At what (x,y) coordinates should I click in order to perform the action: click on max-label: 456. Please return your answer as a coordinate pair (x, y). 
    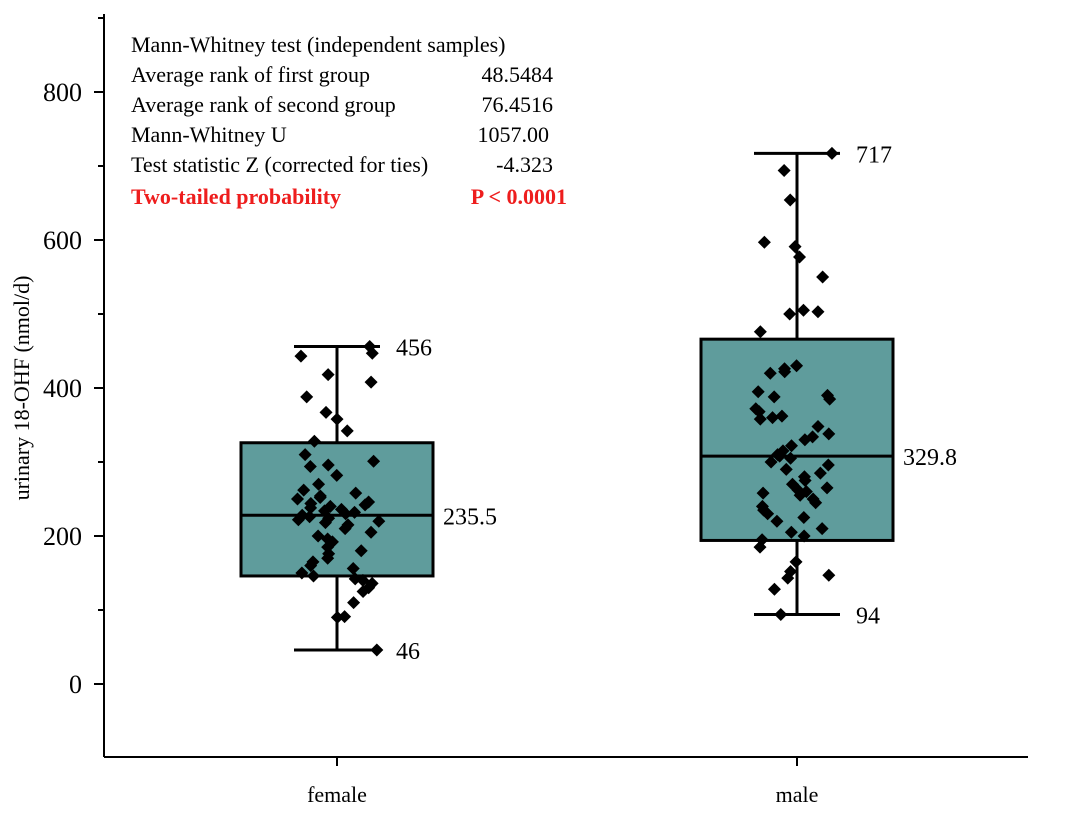
    Looking at the image, I should click on (414, 349).